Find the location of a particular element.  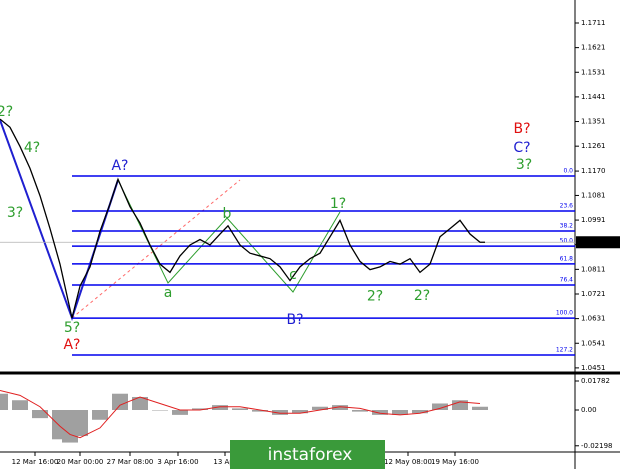

fib-label: 38.2 is located at coordinates (567, 226).